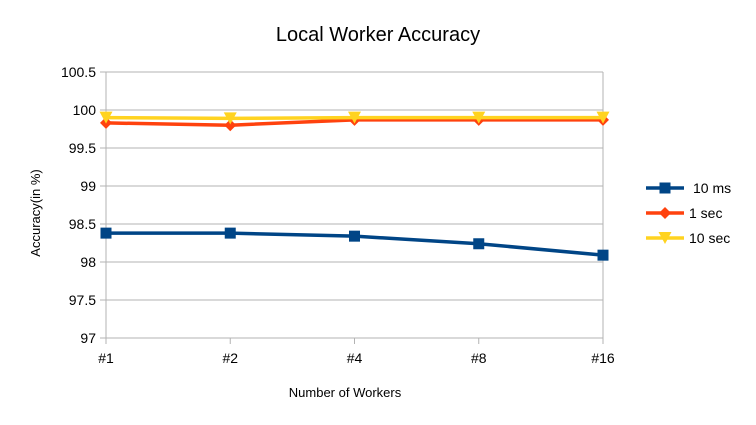 The width and height of the screenshot is (756, 425). Describe the element at coordinates (354, 244) in the screenshot. I see `series-10-ms` at that location.